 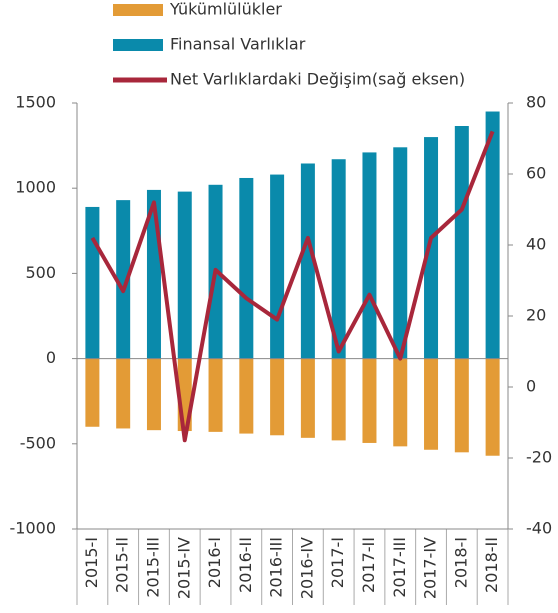 I want to click on y-tick-label: 500, so click(x=40, y=272).